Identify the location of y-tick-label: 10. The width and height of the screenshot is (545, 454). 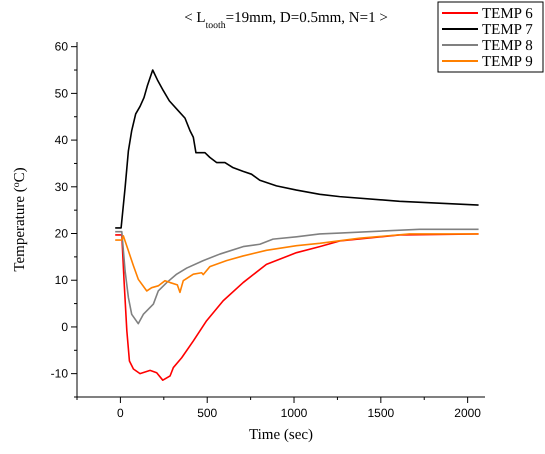
(61, 280).